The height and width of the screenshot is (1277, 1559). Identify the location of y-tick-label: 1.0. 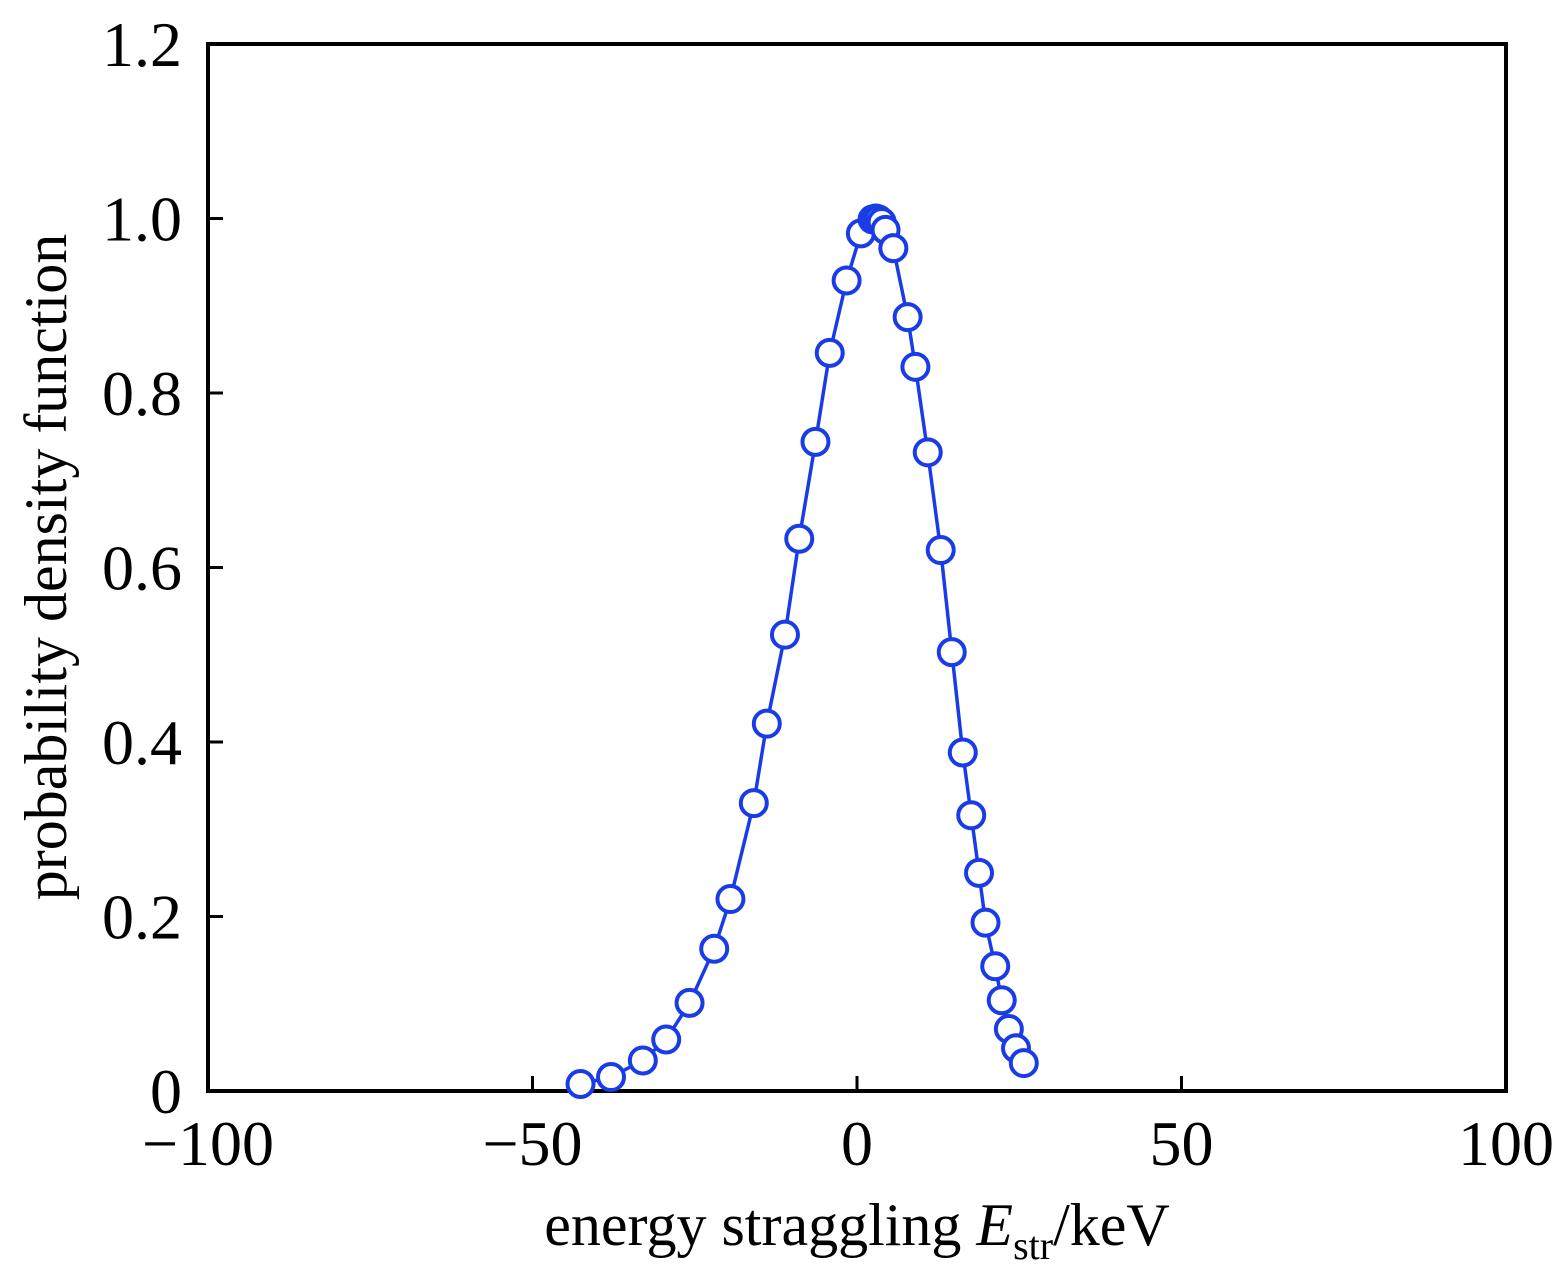
(142, 219).